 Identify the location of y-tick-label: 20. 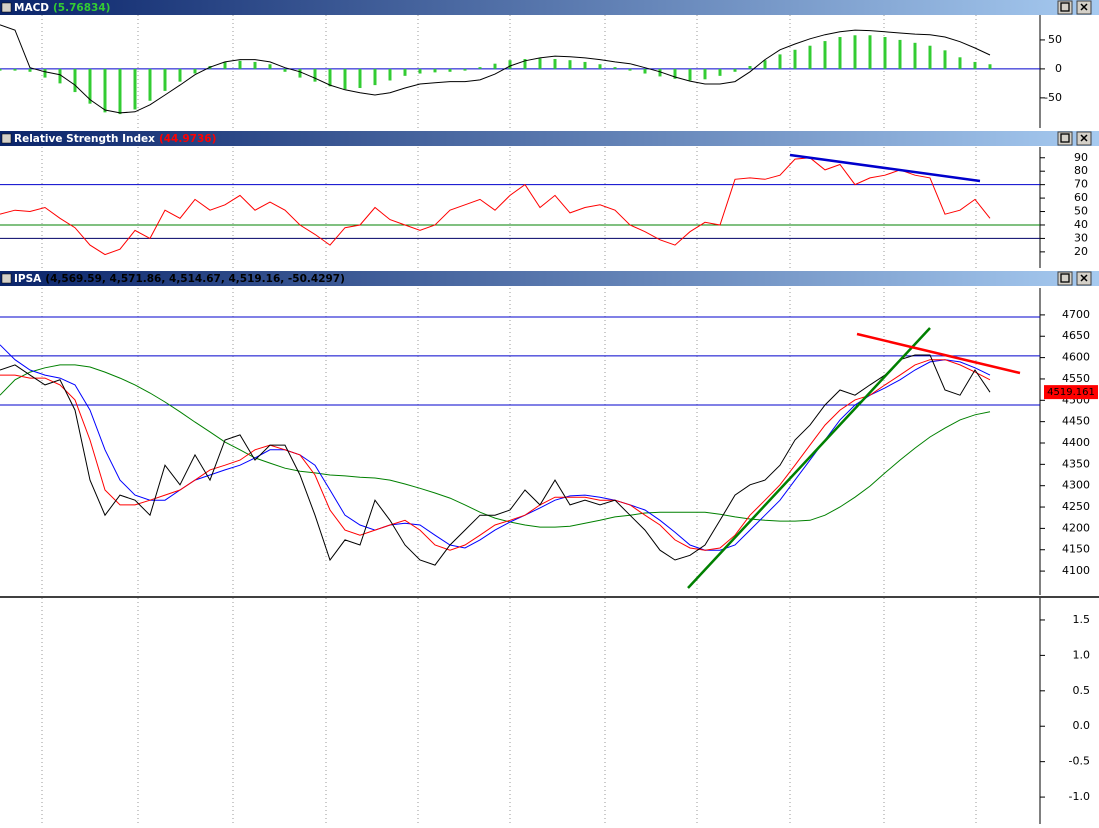
(1081, 251).